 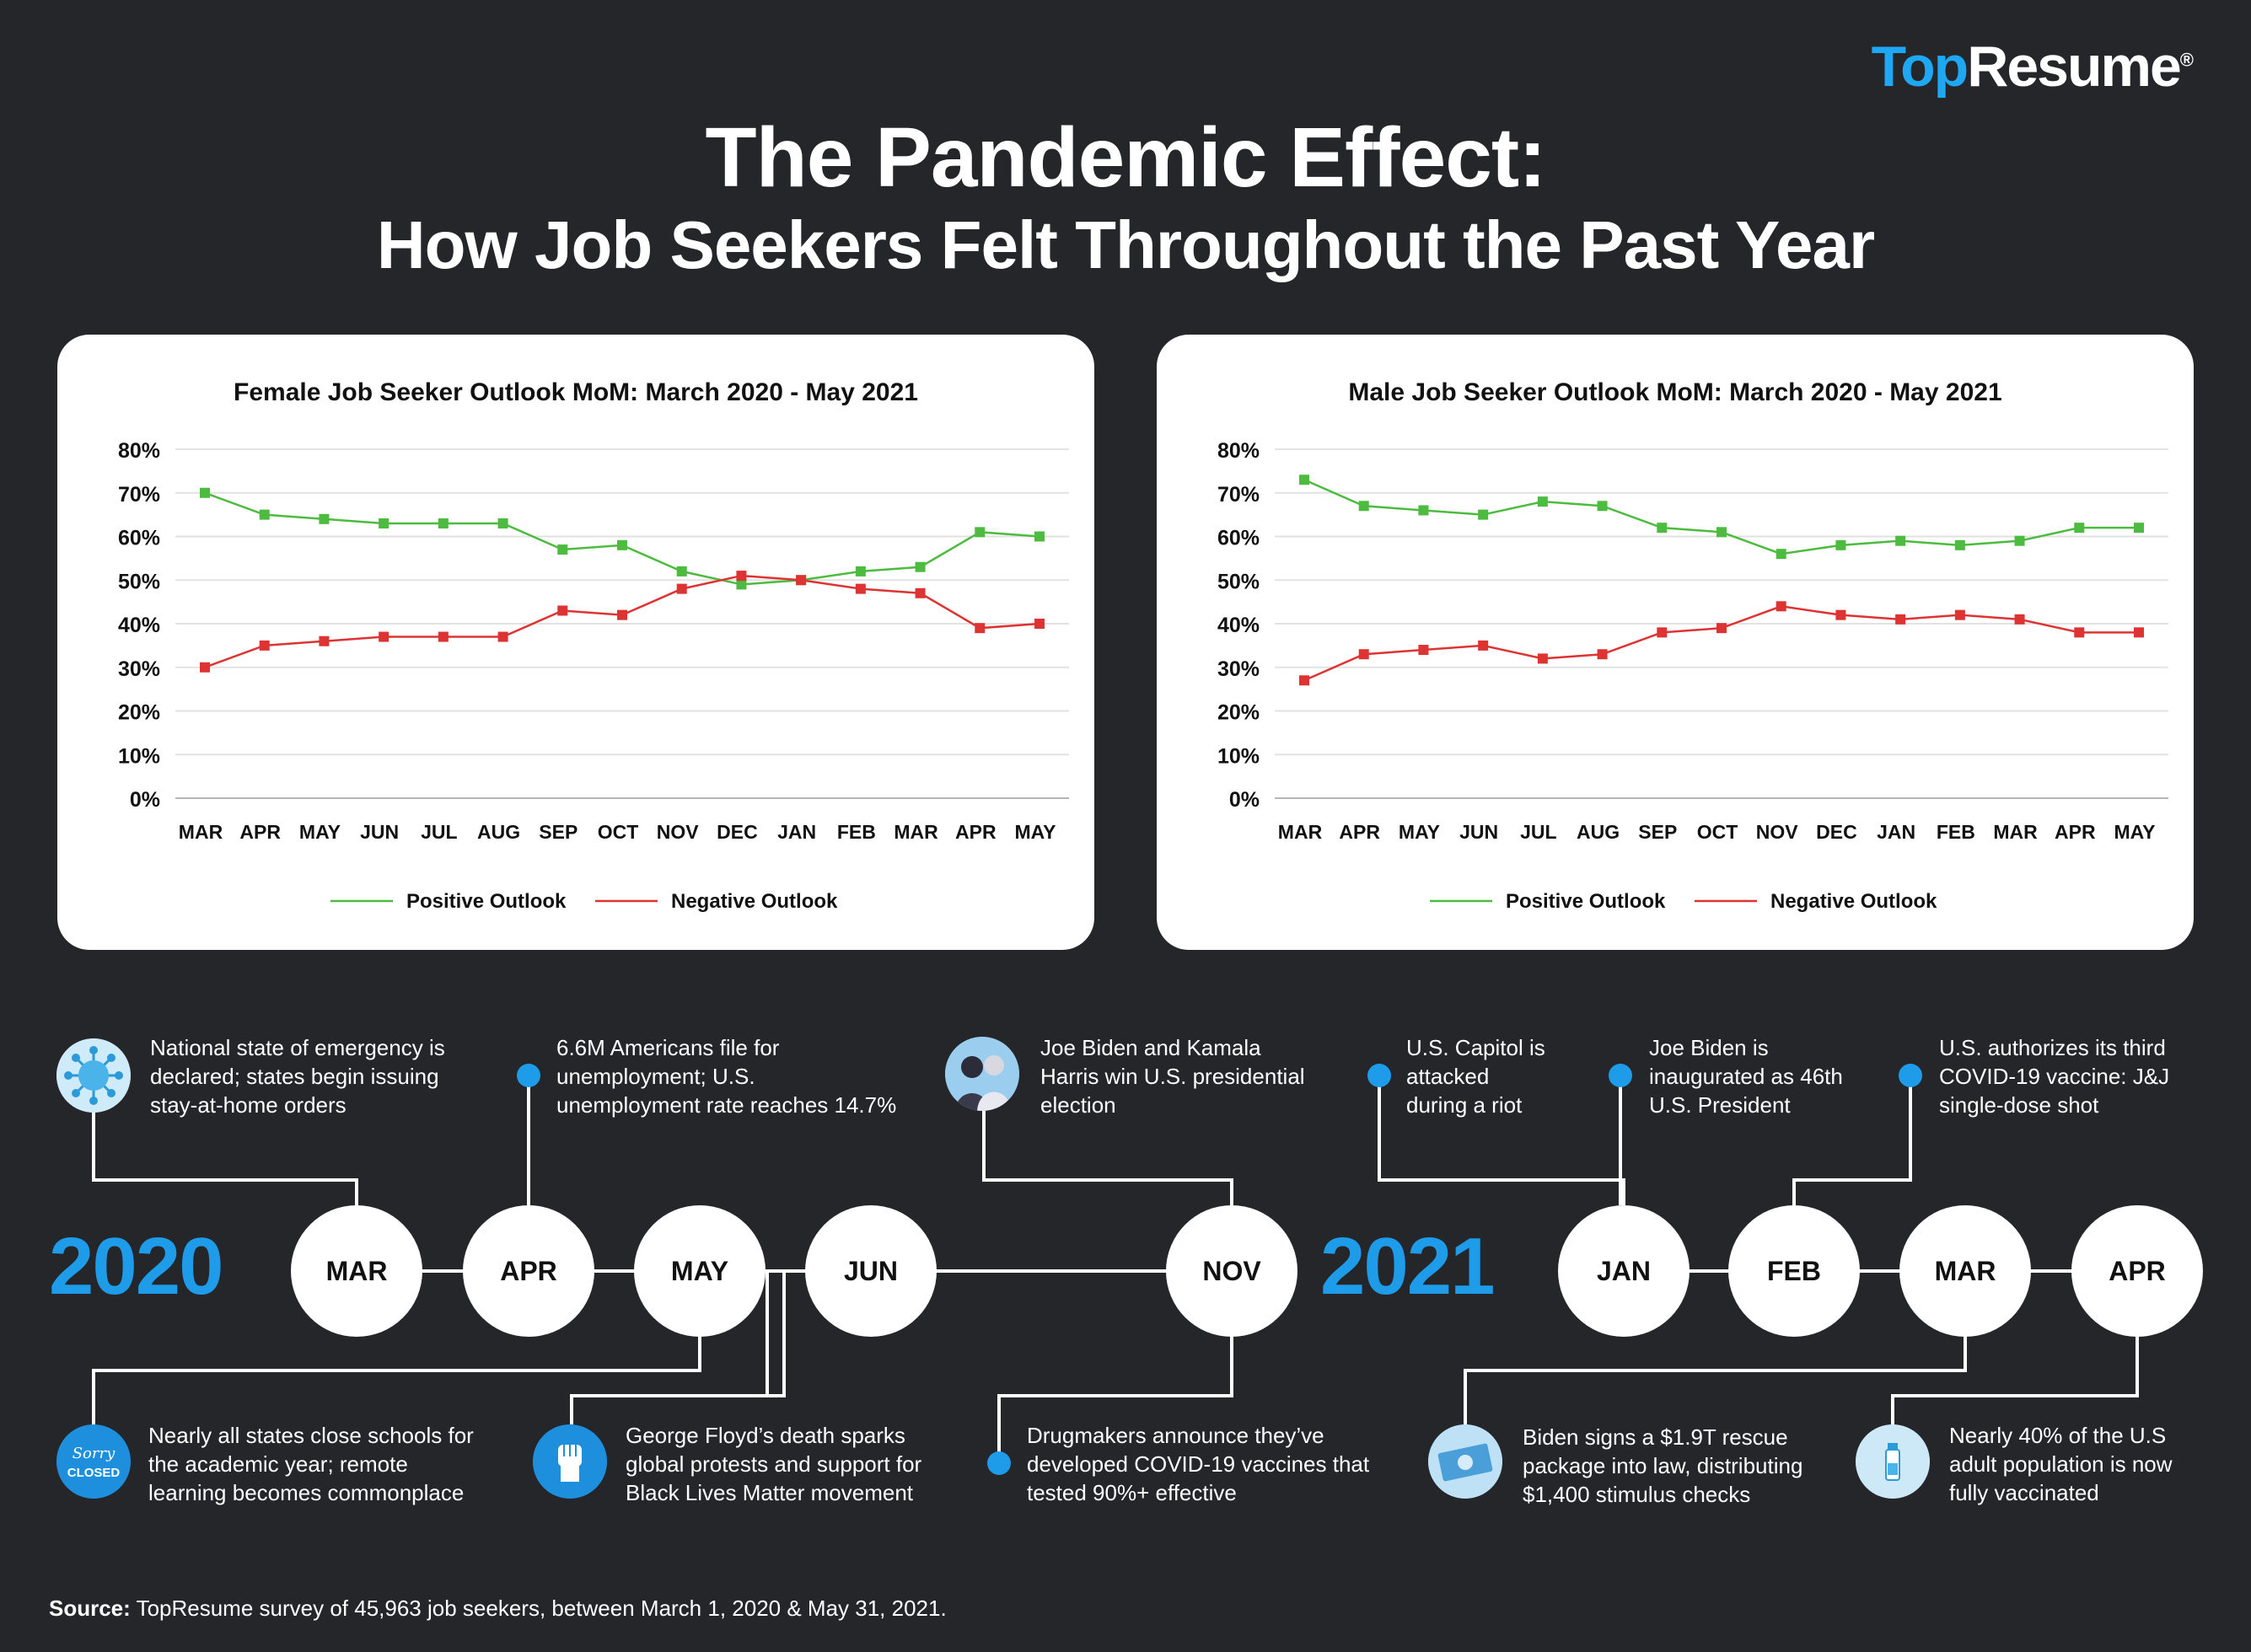 What do you see at coordinates (2032, 67) in the screenshot?
I see `topresume-logo: TopResume®` at bounding box center [2032, 67].